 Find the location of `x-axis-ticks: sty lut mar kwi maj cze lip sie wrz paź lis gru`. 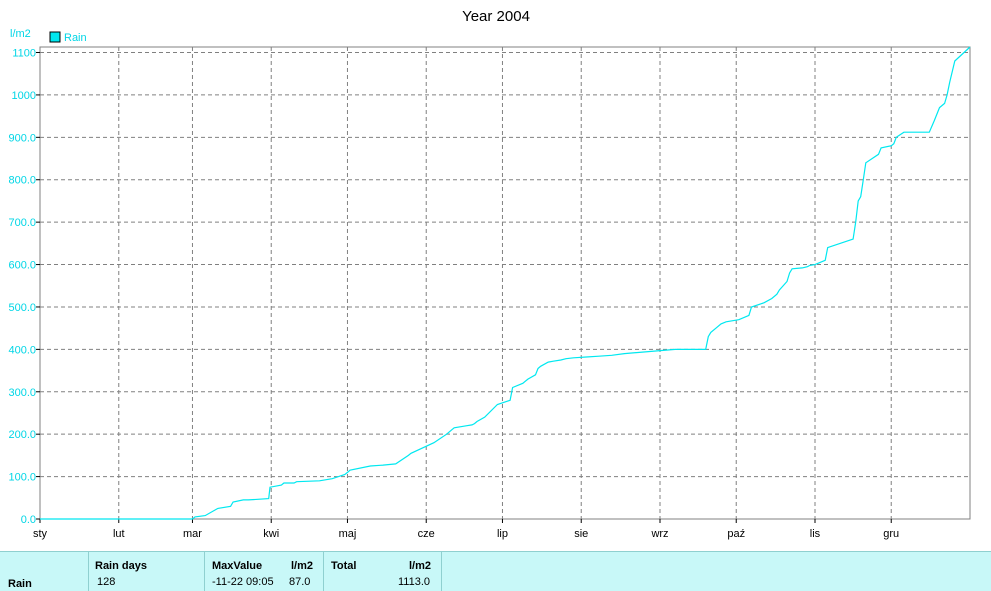

x-axis-ticks: sty lut mar kwi maj cze lip sie wrz paź lis gru is located at coordinates (466, 529).